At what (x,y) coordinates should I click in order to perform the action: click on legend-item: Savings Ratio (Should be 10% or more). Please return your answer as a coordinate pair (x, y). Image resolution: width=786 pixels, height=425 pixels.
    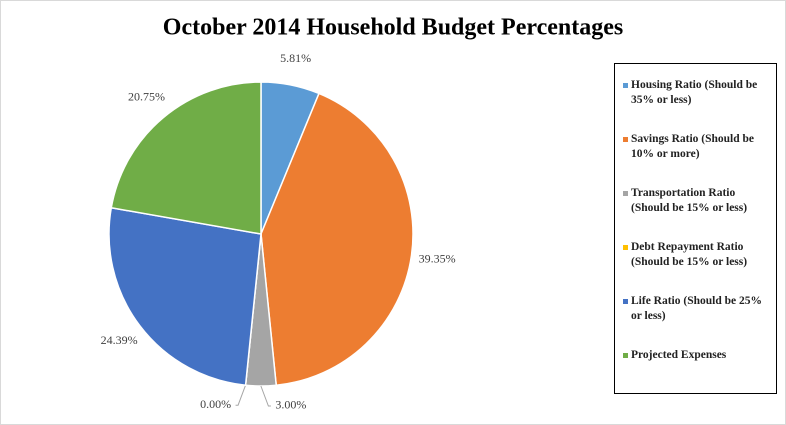
    Looking at the image, I should click on (697, 159).